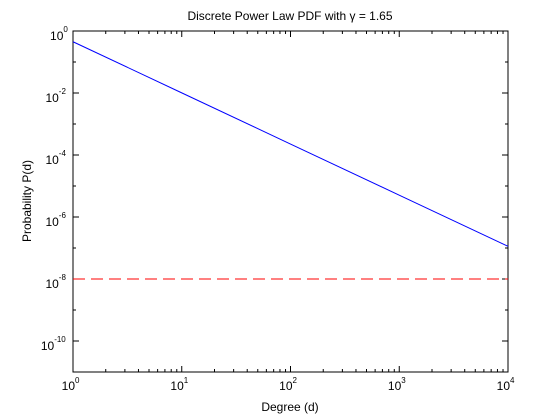  I want to click on x-tick-label: 10 2, so click(288, 384).